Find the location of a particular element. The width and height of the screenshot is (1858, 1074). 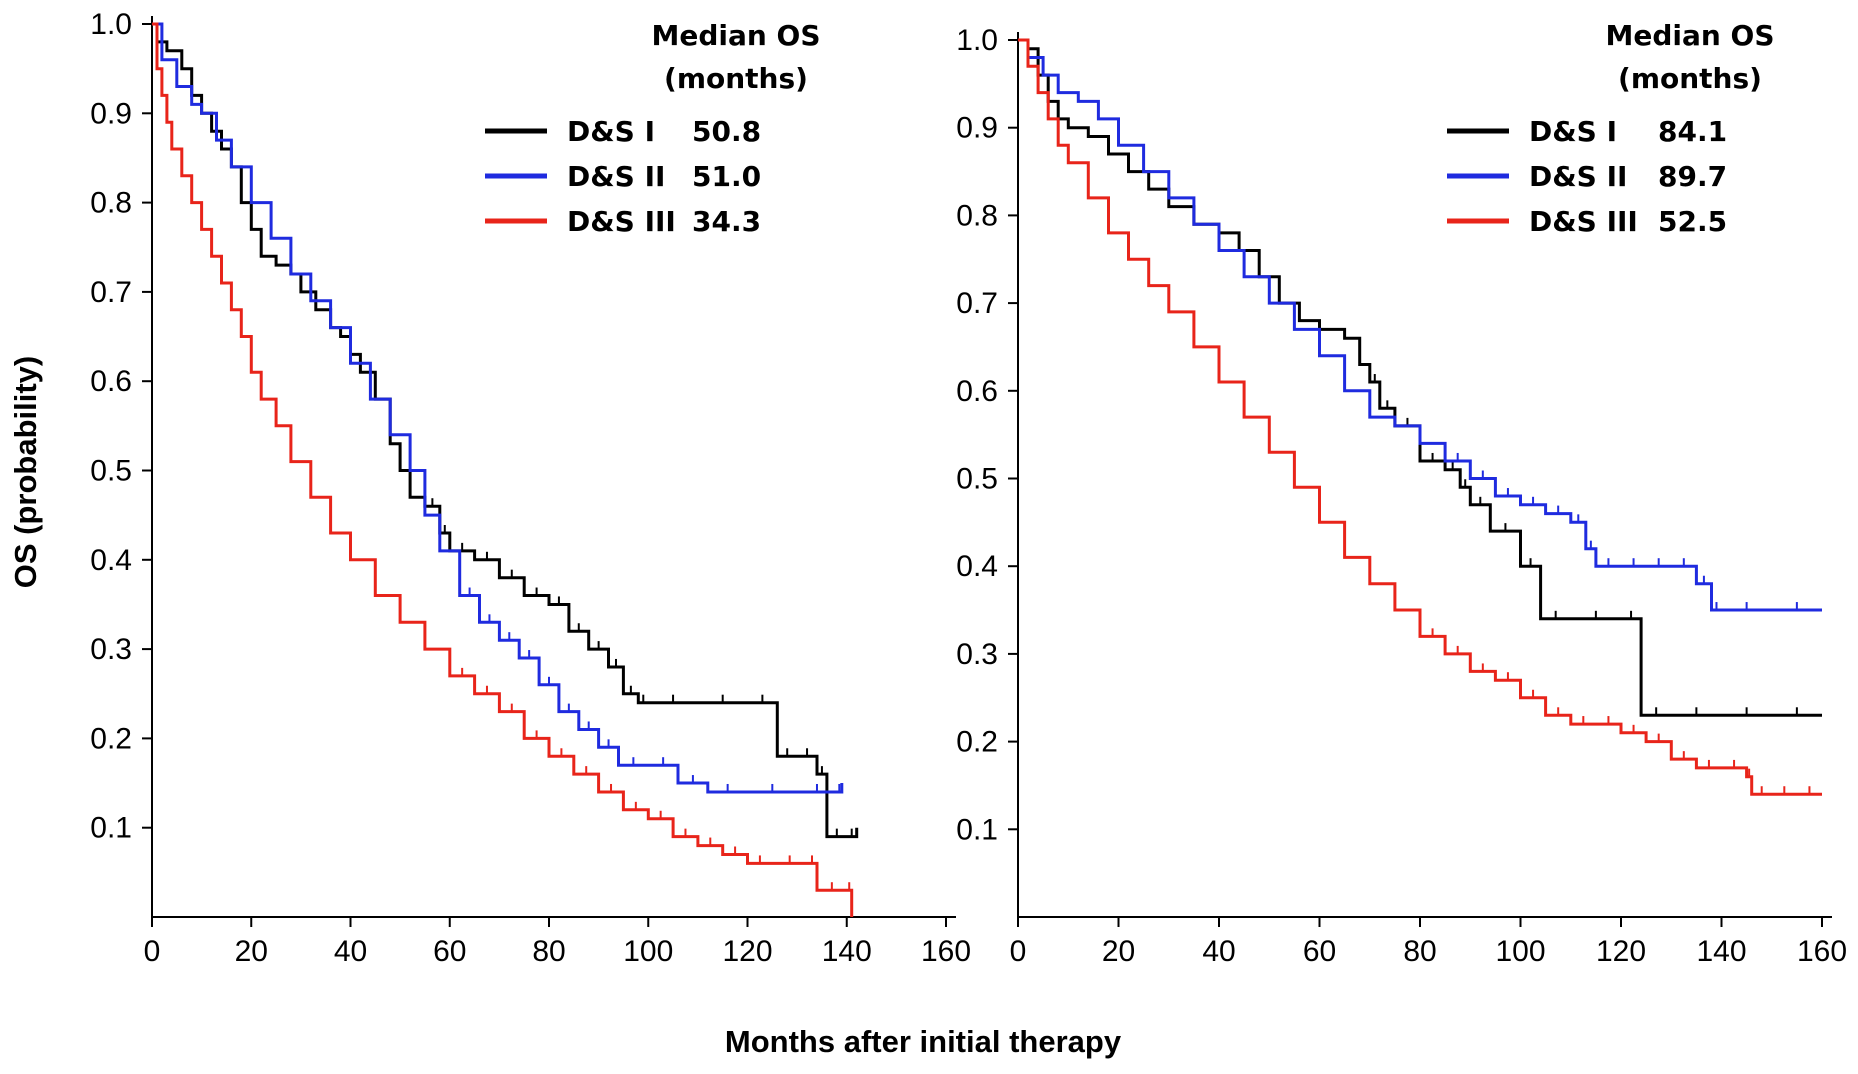

legend-median: 34.3 is located at coordinates (726, 221).